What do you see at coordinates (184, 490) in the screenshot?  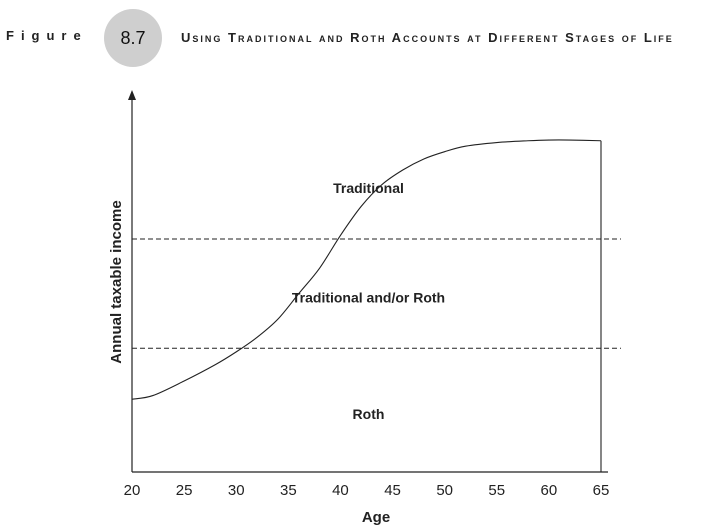 I see `x-tick-label-25: 25` at bounding box center [184, 490].